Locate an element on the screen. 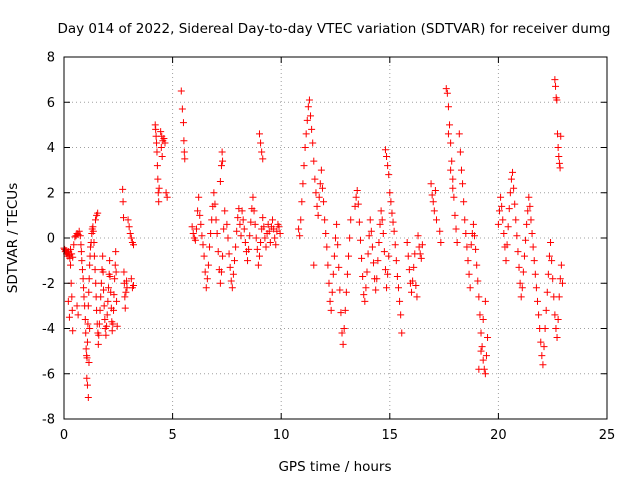 The width and height of the screenshot is (640, 485). y-tick-label: 6 is located at coordinates (51, 103).